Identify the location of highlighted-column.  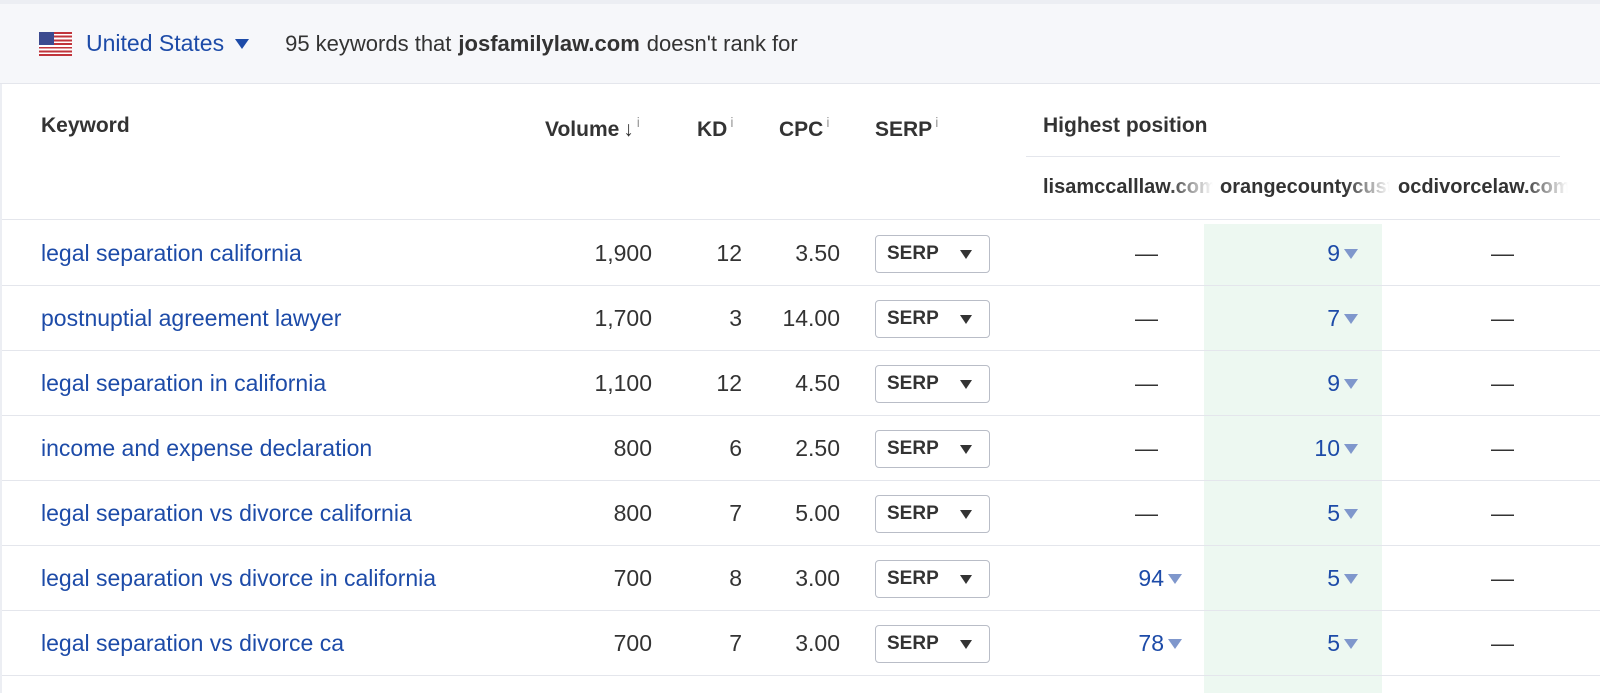
(1293, 458).